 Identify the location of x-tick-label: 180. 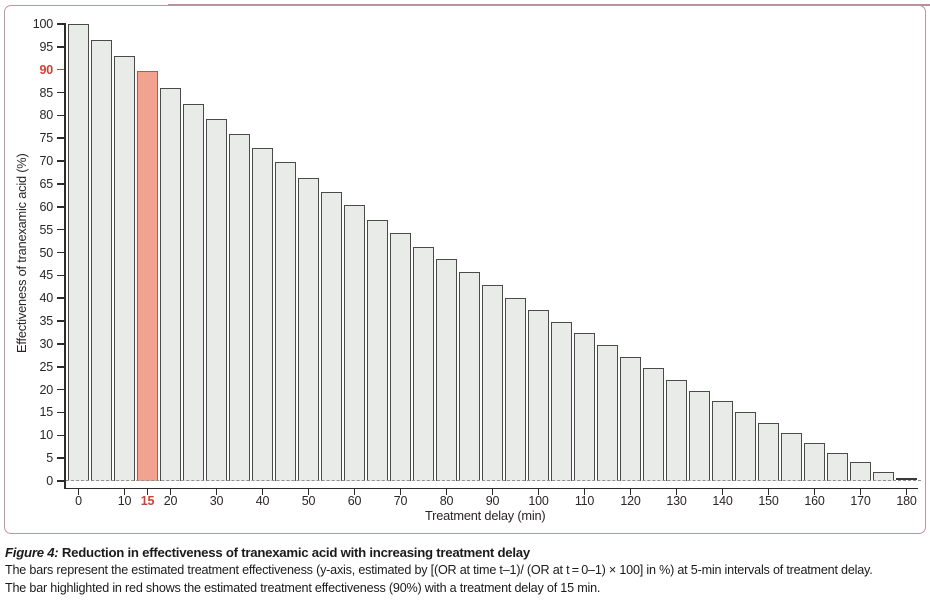
(906, 500).